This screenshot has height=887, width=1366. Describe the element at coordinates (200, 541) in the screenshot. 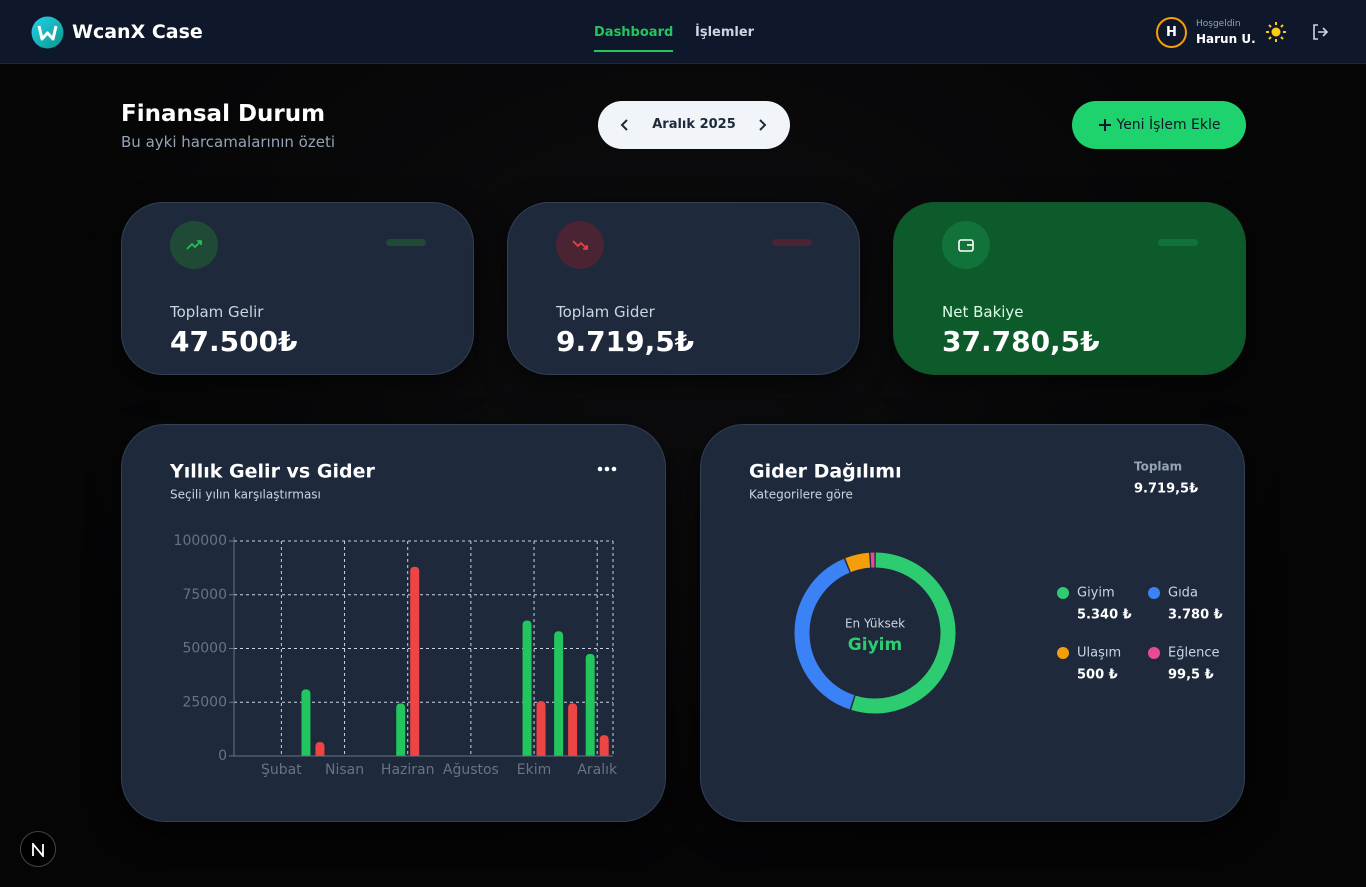

I see `y-tick-label: 100000` at that location.